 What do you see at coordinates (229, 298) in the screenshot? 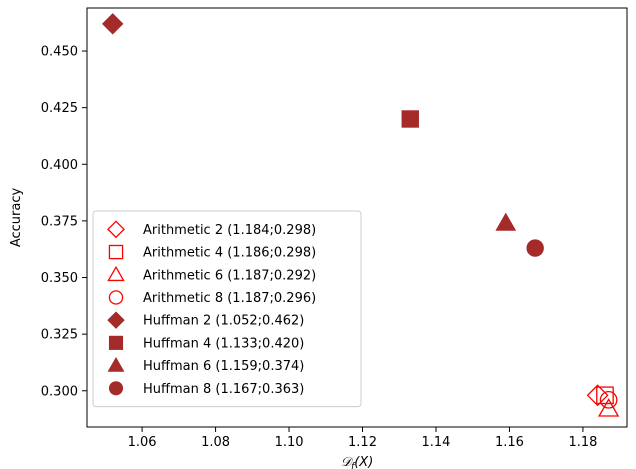
I see `legend-entry: Arithmetic 8 (1.187;0.296)` at bounding box center [229, 298].